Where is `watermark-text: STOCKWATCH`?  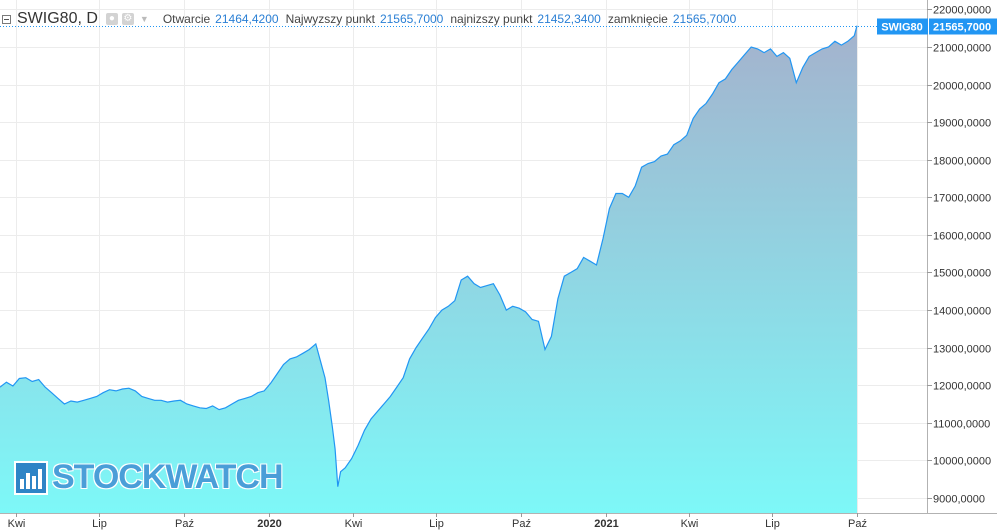
watermark-text: STOCKWATCH is located at coordinates (168, 477).